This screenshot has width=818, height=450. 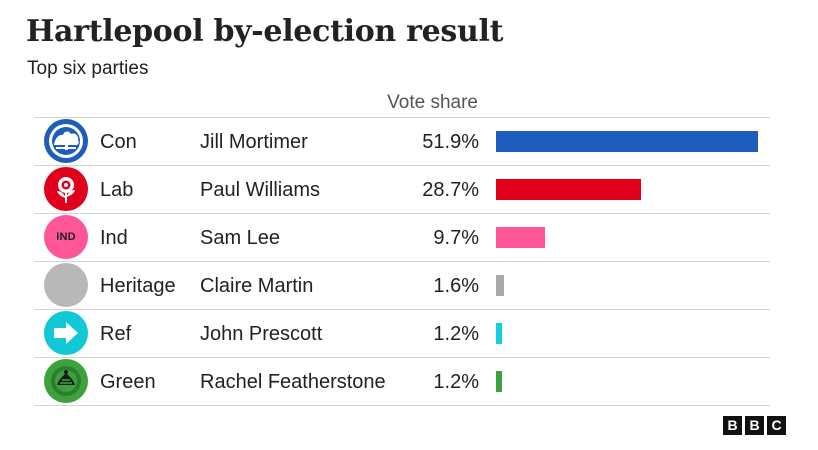 I want to click on green-party-icon, so click(x=66, y=381).